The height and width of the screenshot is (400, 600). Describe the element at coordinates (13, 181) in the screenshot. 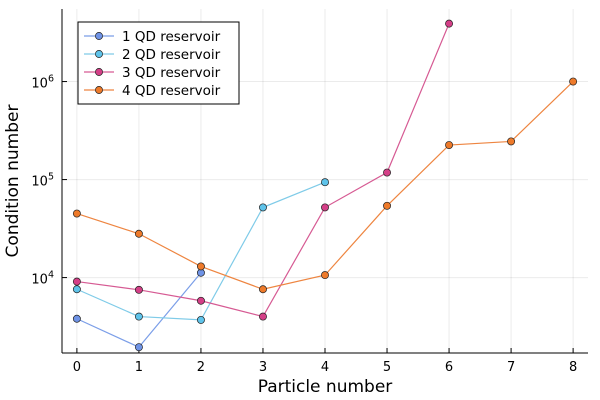

I see `y-axis-label: Condition number` at that location.